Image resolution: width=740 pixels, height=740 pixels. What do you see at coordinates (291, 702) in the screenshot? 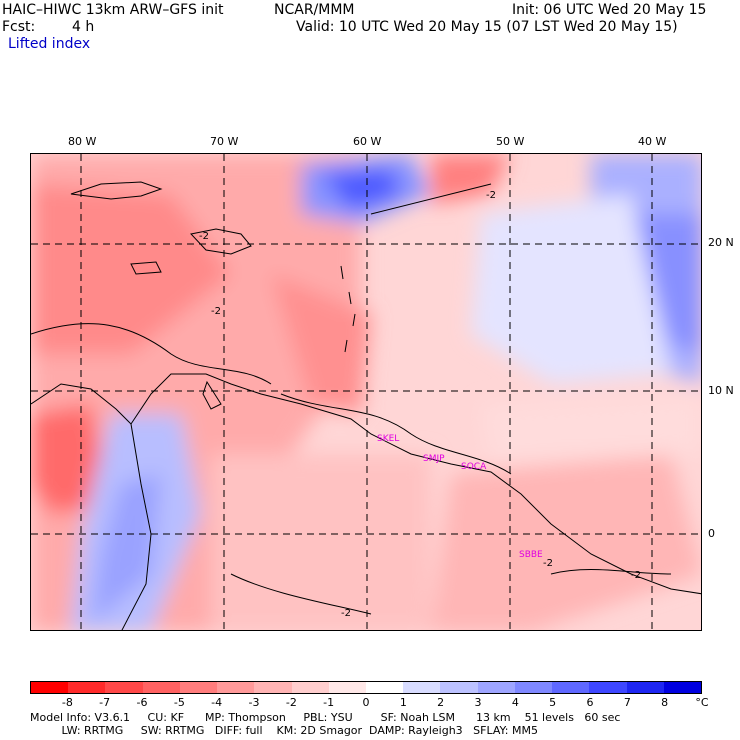
I see `colorbar-tick-label: -2` at bounding box center [291, 702].